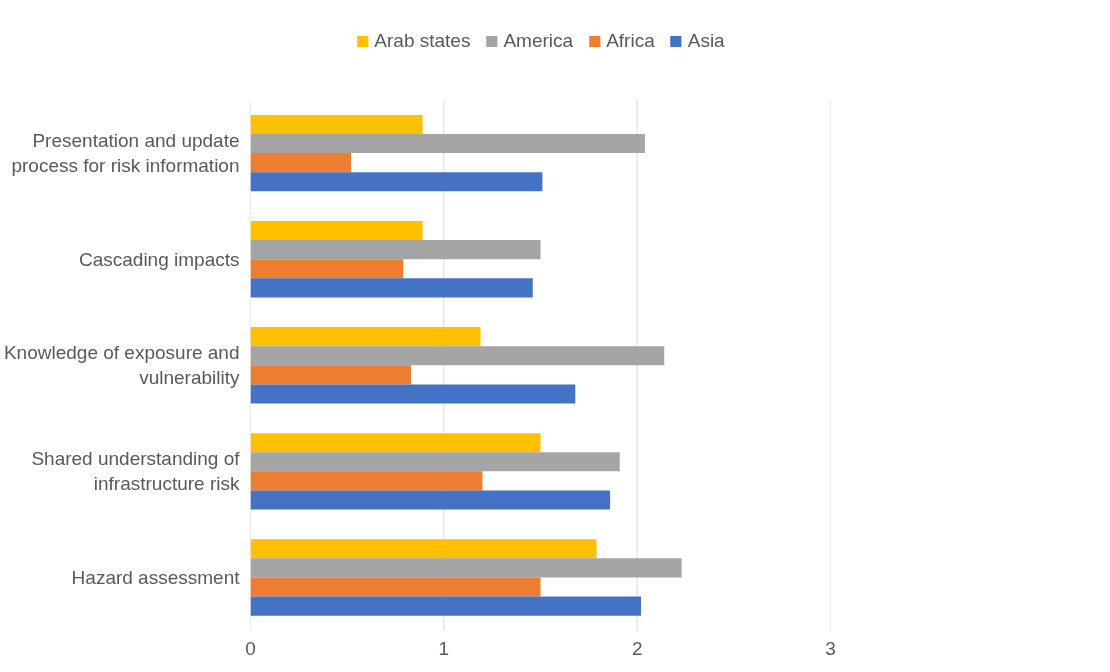 The height and width of the screenshot is (672, 1110). I want to click on y-tick-label: Presentation and update process for risk information, so click(125, 153).